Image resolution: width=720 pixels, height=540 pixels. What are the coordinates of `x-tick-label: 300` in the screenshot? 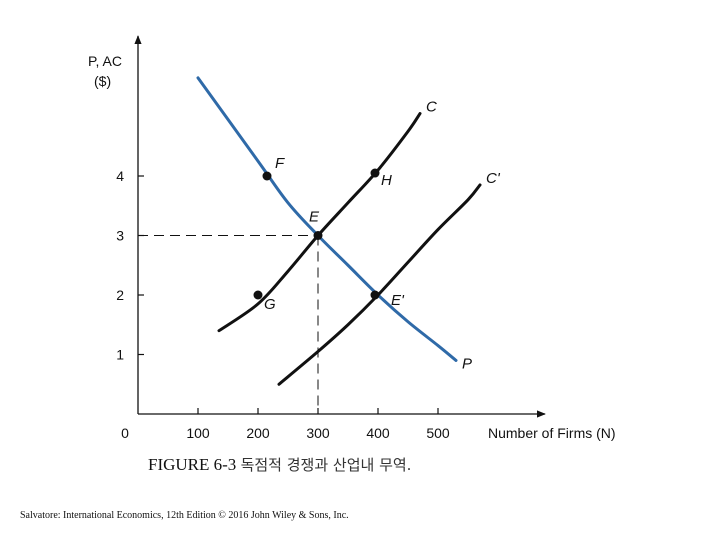 It's located at (318, 433).